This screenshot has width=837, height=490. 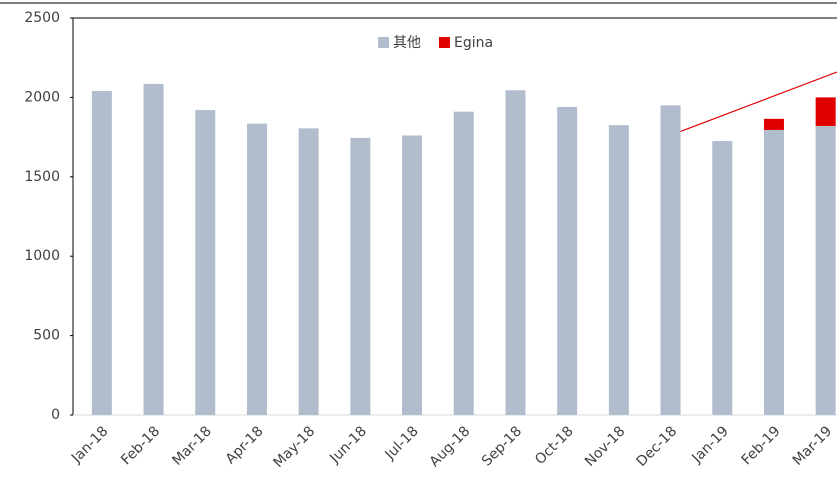 I want to click on x-tick-label: Feb-19, so click(x=761, y=445).